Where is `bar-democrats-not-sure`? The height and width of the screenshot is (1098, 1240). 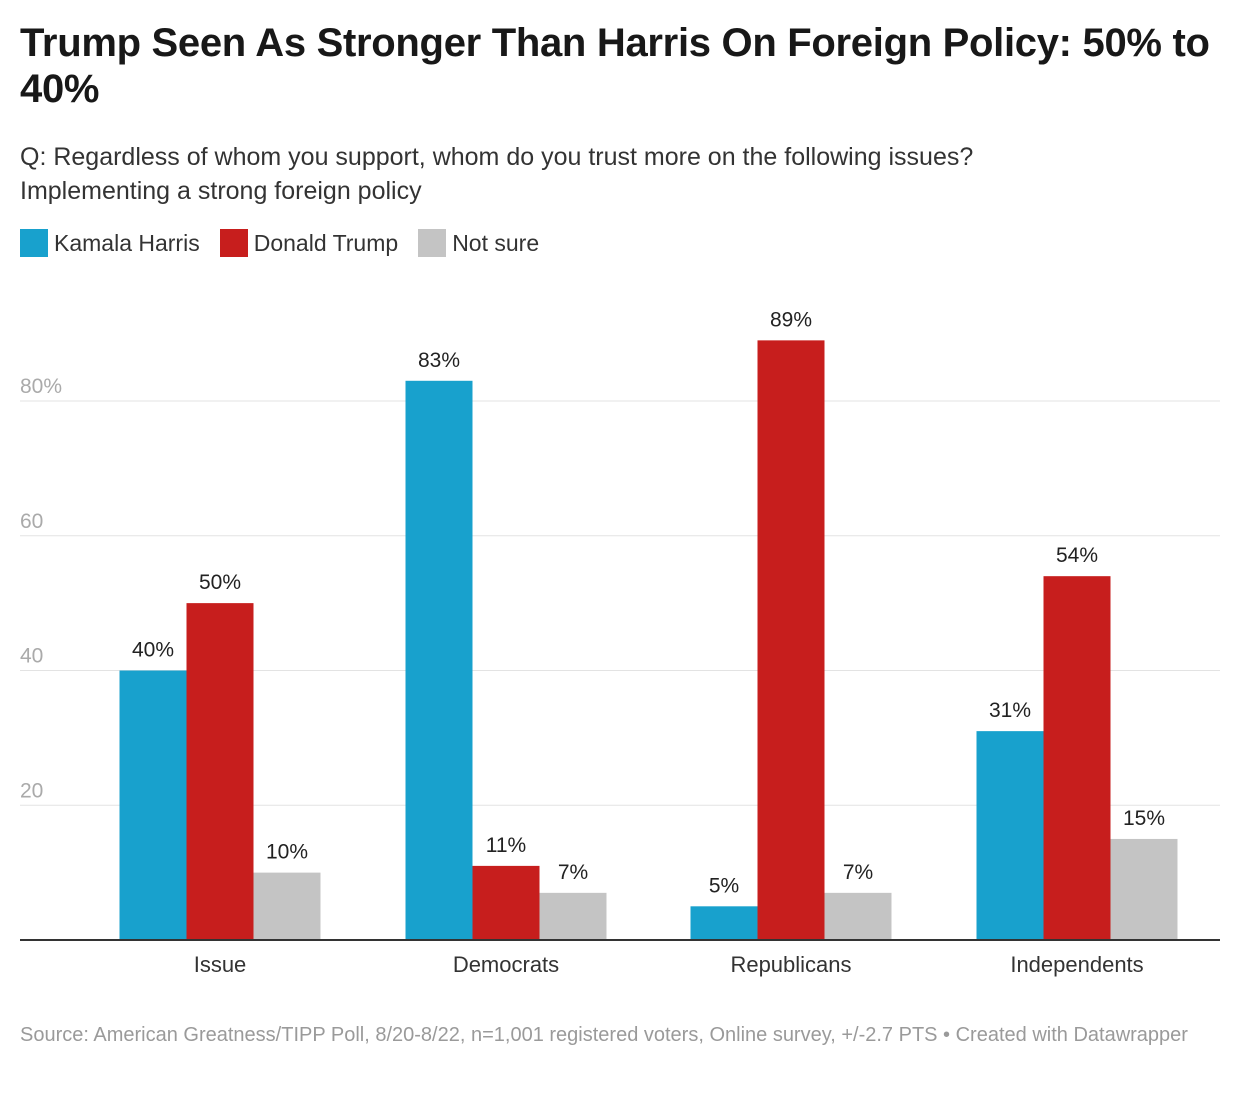 bar-democrats-not-sure is located at coordinates (573, 916).